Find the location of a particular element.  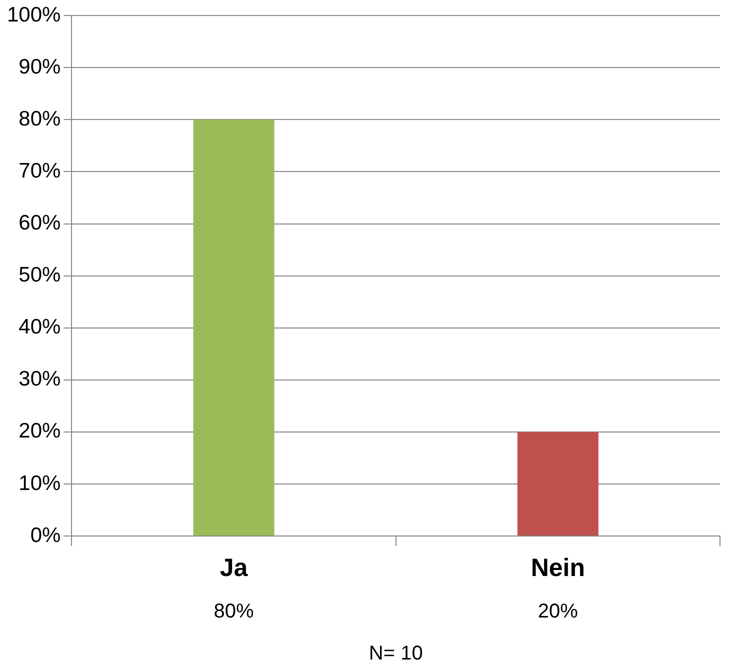

data-label: 20% is located at coordinates (558, 611).